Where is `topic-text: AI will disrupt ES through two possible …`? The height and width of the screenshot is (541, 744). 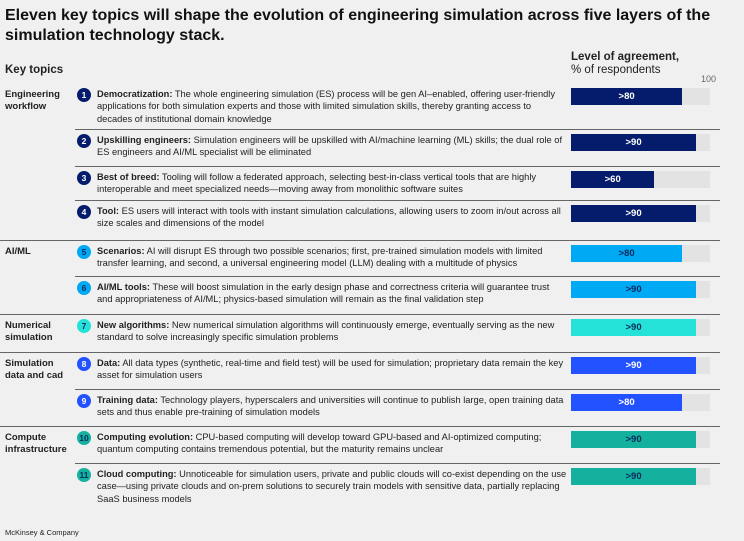 topic-text: AI will disrupt ES through two possible … is located at coordinates (320, 257).